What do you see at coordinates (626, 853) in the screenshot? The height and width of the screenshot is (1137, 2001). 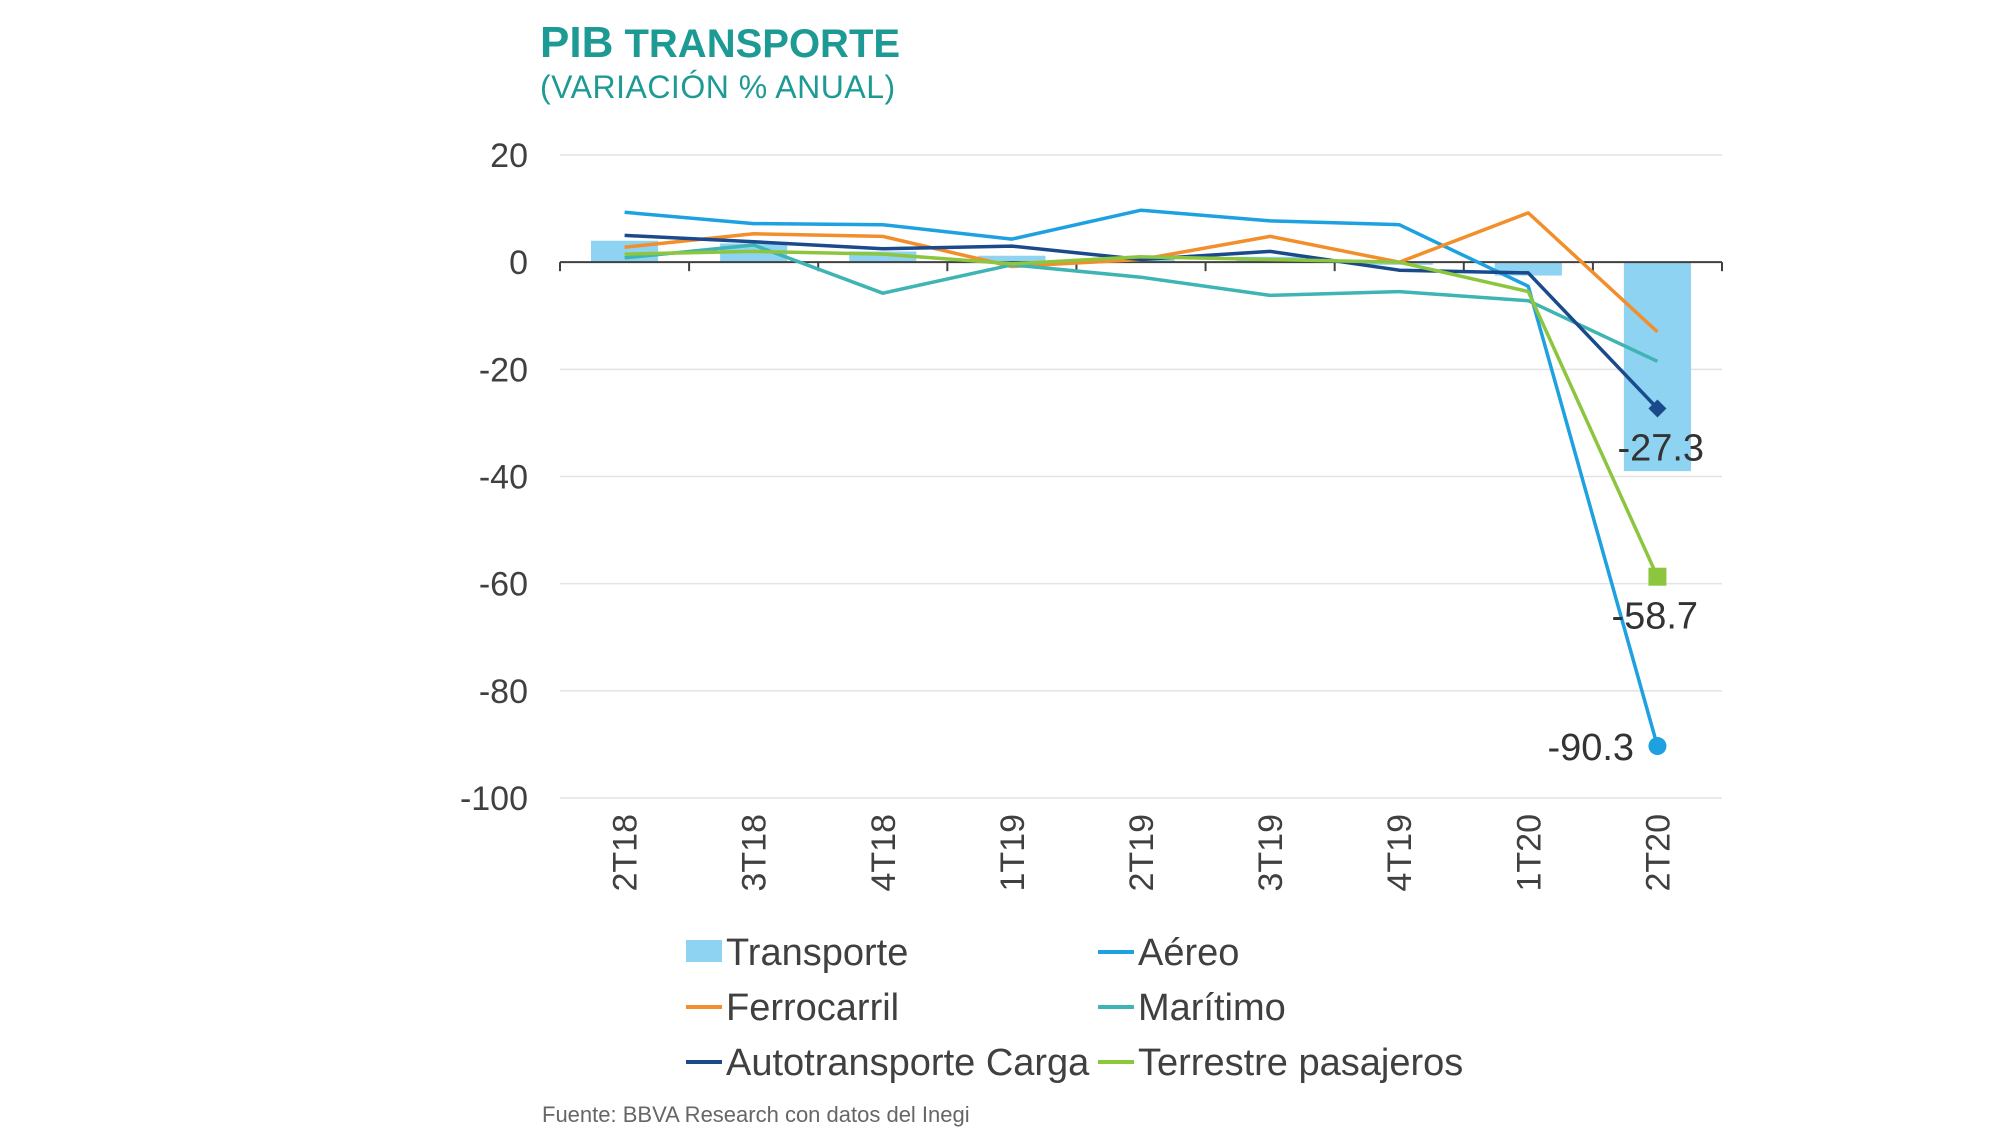 I see `x-tick-label: 2T18` at bounding box center [626, 853].